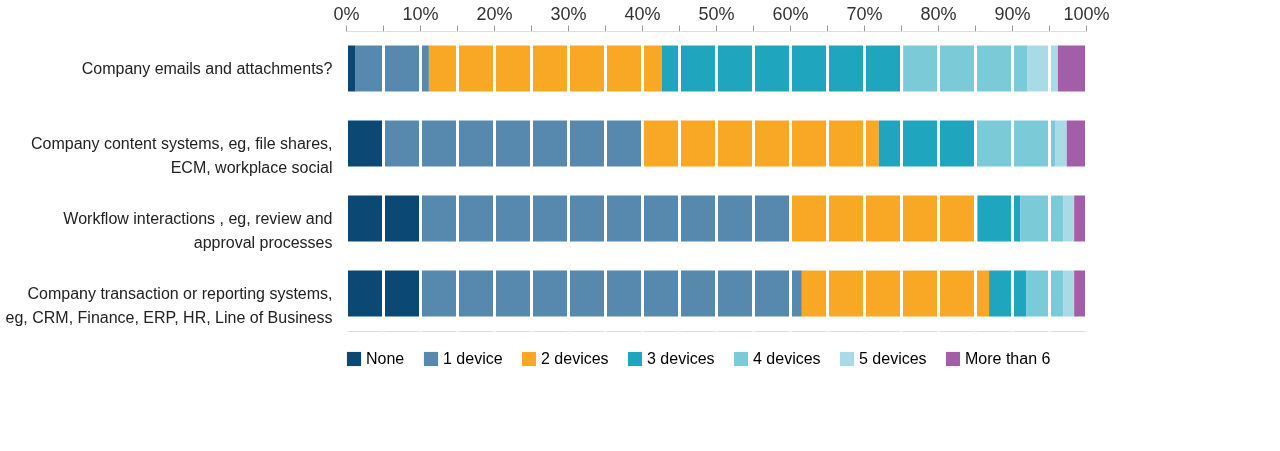  What do you see at coordinates (716, 13) in the screenshot?
I see `x-tick-label: 50%` at bounding box center [716, 13].